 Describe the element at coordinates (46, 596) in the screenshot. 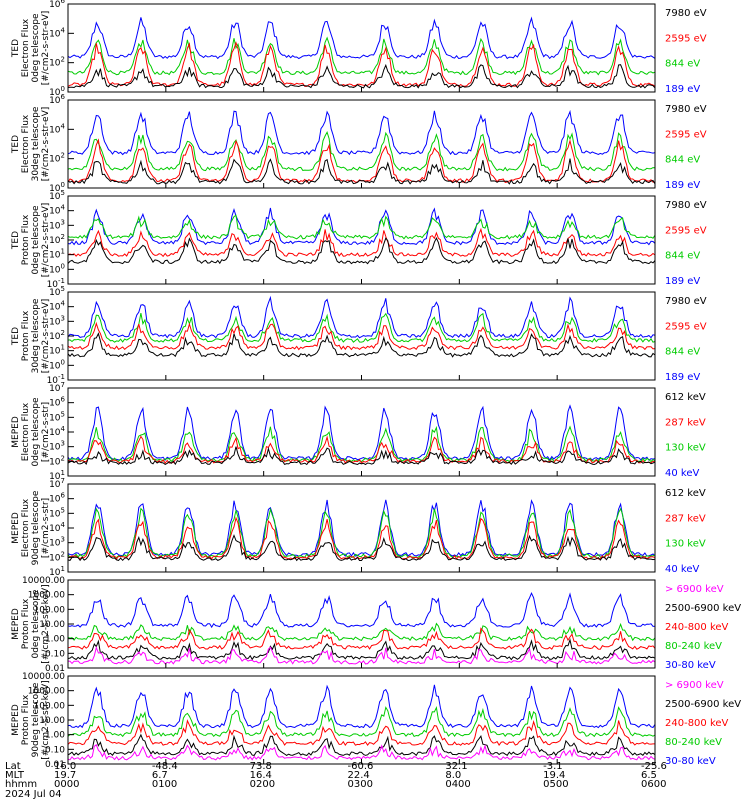

I see `ytick-label-6-5: 1000.00` at that location.